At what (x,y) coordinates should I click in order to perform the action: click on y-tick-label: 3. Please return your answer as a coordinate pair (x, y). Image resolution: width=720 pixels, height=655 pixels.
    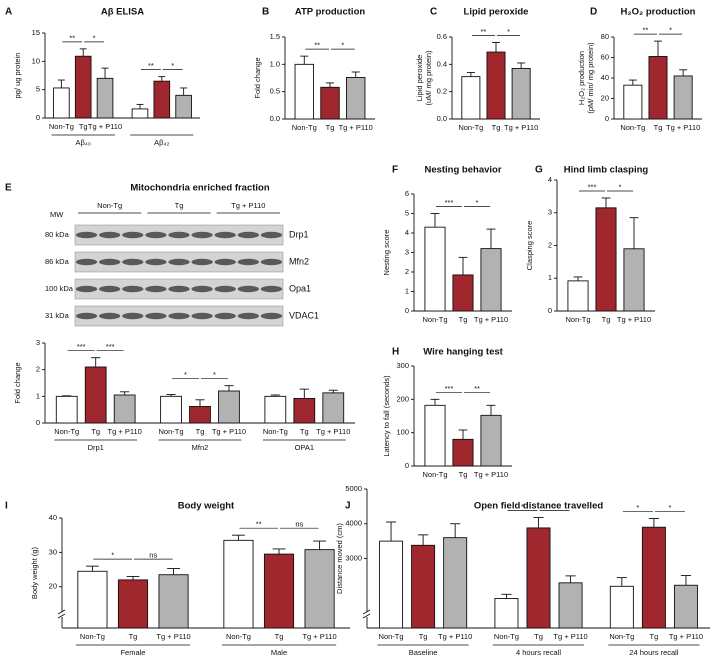
    Looking at the image, I should click on (38, 342).